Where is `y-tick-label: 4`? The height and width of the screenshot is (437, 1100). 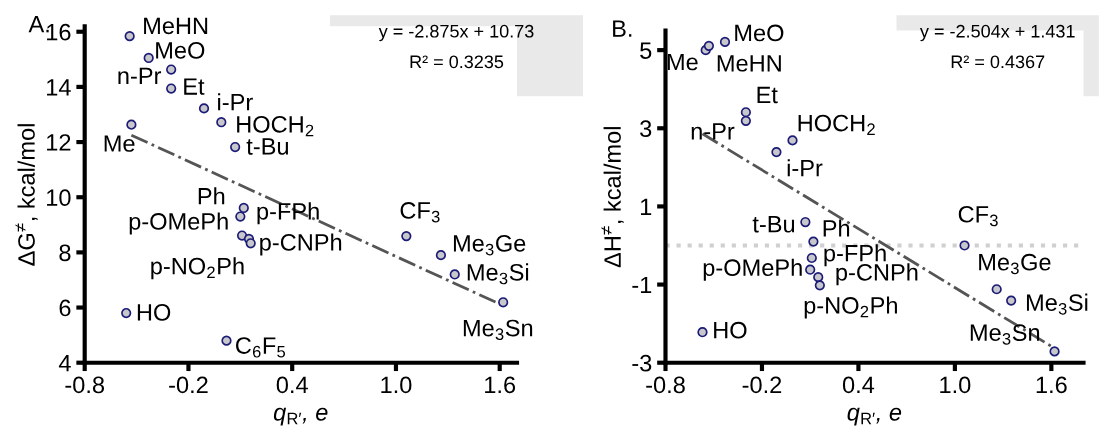 y-tick-label: 4 is located at coordinates (64, 363).